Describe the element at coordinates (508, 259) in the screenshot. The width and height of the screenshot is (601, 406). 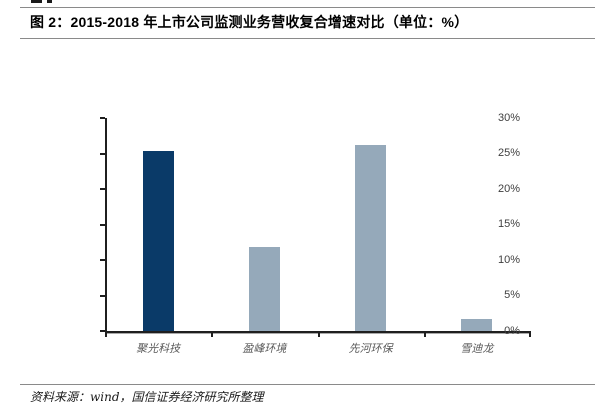
I see `y-axis-tick-label: 10%` at that location.